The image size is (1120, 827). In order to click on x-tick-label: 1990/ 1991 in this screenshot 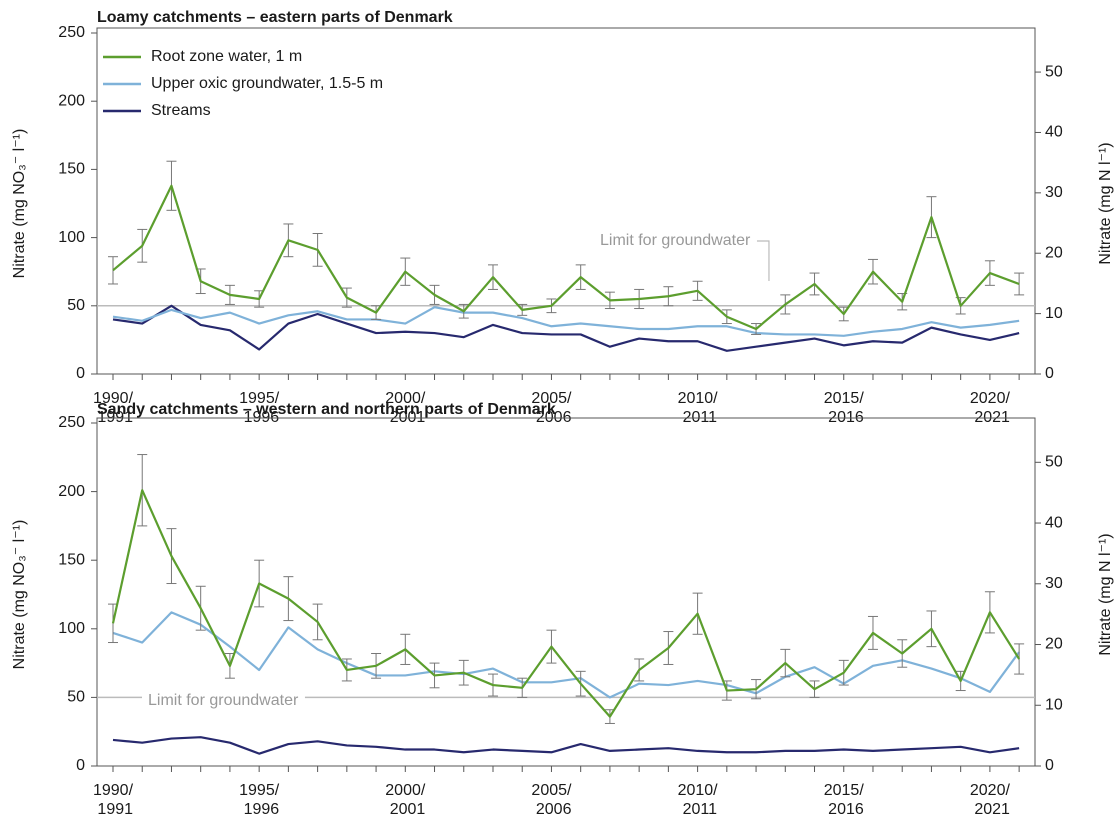, I will do `click(113, 800)`.